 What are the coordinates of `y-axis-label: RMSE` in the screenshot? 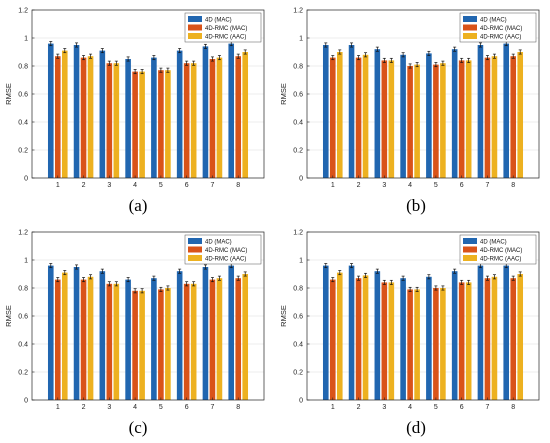 It's located at (283, 316).